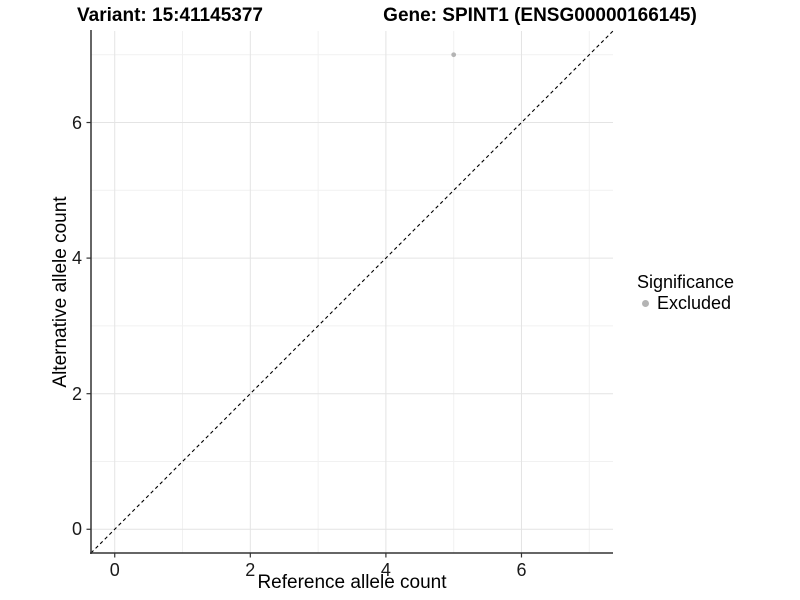 The image size is (800, 600). What do you see at coordinates (60, 292) in the screenshot?
I see `y-axis-label: Alternative allele count` at bounding box center [60, 292].